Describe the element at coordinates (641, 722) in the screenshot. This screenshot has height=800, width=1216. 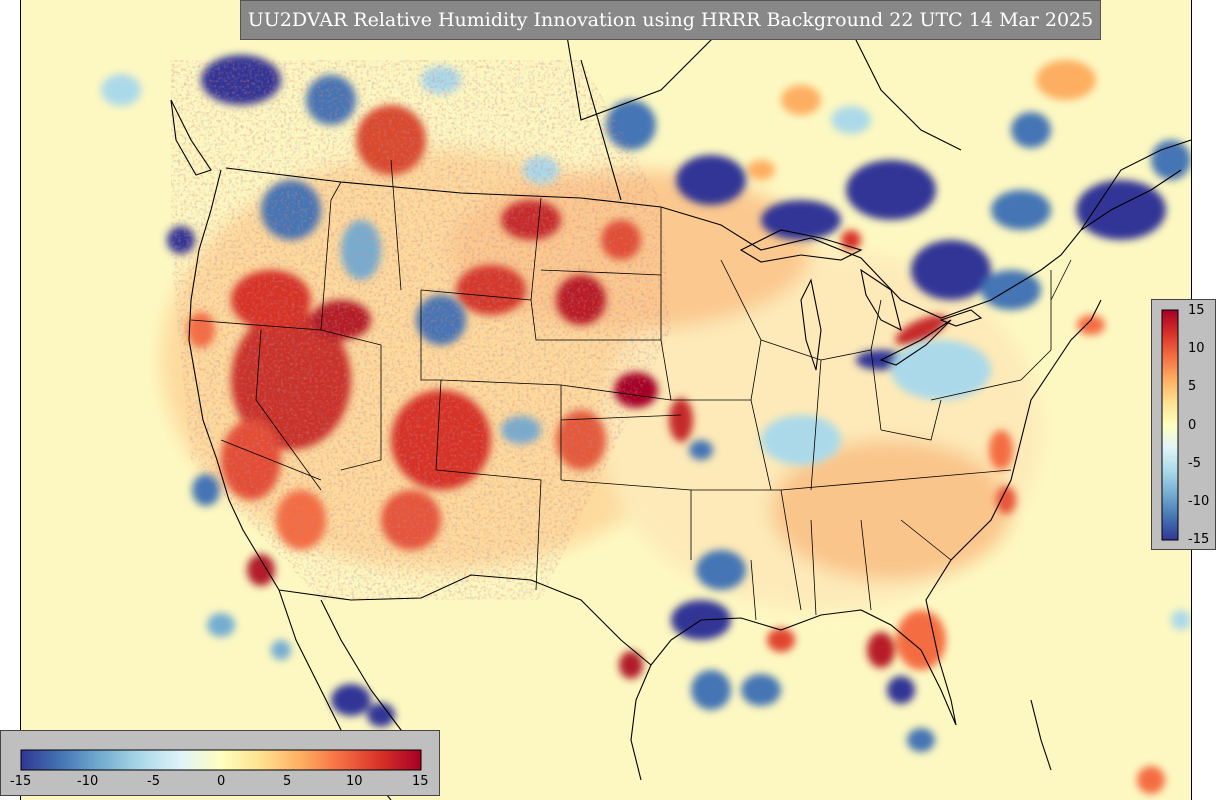
I see `mexico-east-coast` at that location.